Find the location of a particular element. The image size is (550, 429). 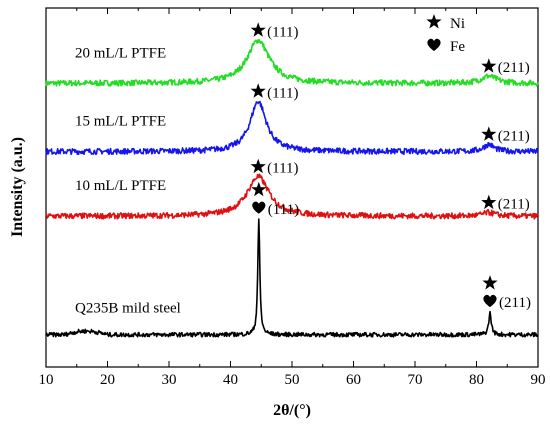

peak-label-q235b-mild-steel-0: (111) is located at coordinates (283, 210).